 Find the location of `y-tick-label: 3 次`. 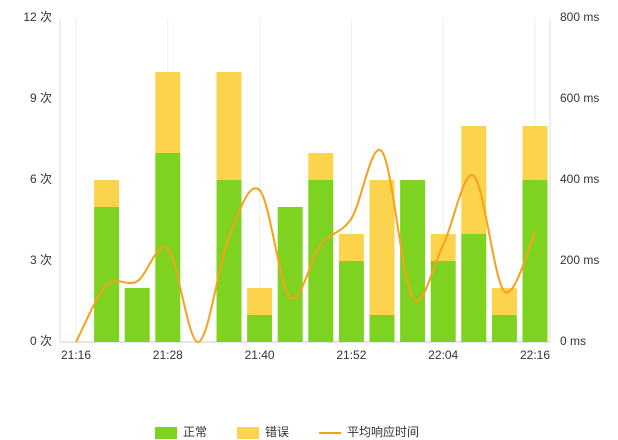

y-tick-label: 3 次 is located at coordinates (41, 260).